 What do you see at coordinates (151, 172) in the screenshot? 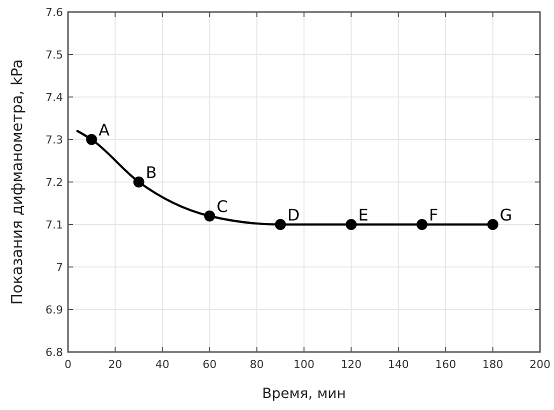
I see `annotation: B` at bounding box center [151, 172].